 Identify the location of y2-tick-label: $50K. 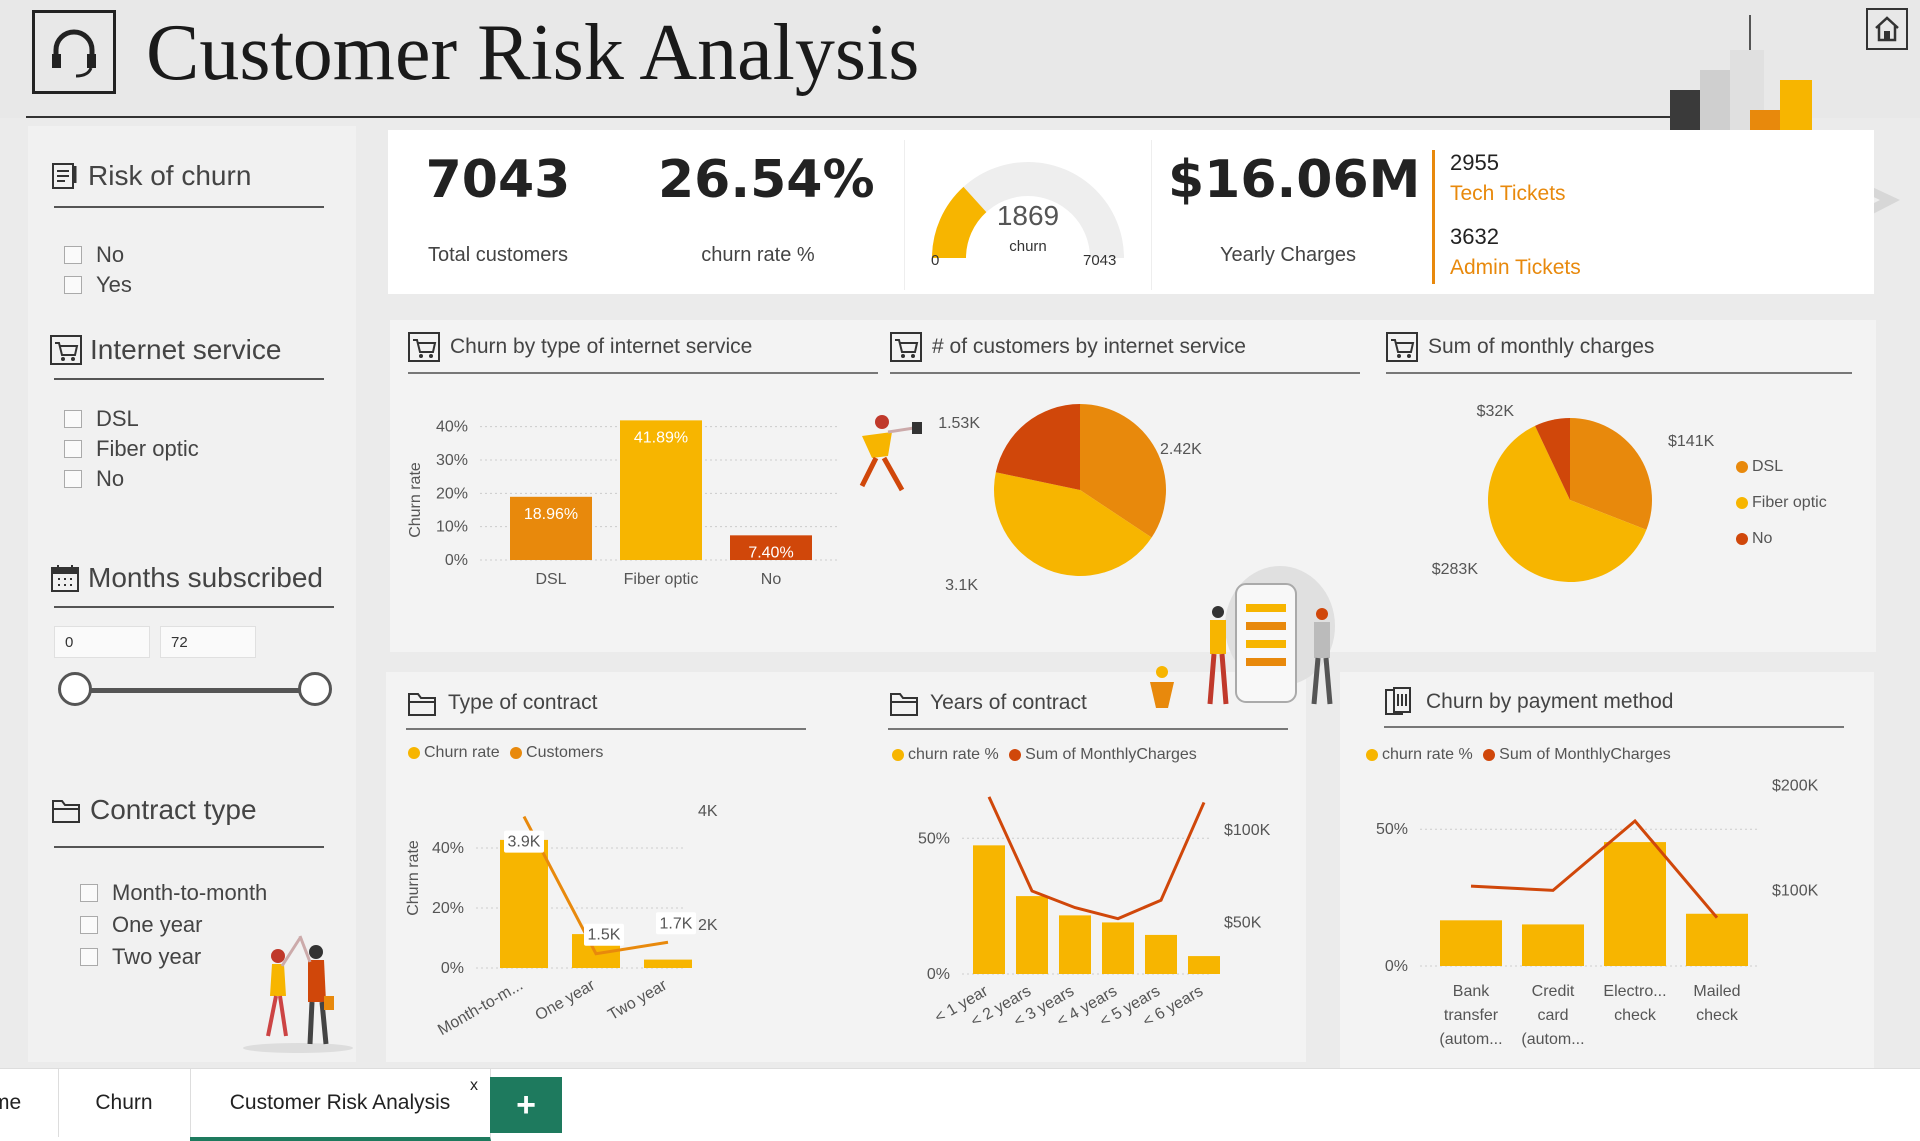
(1243, 922).